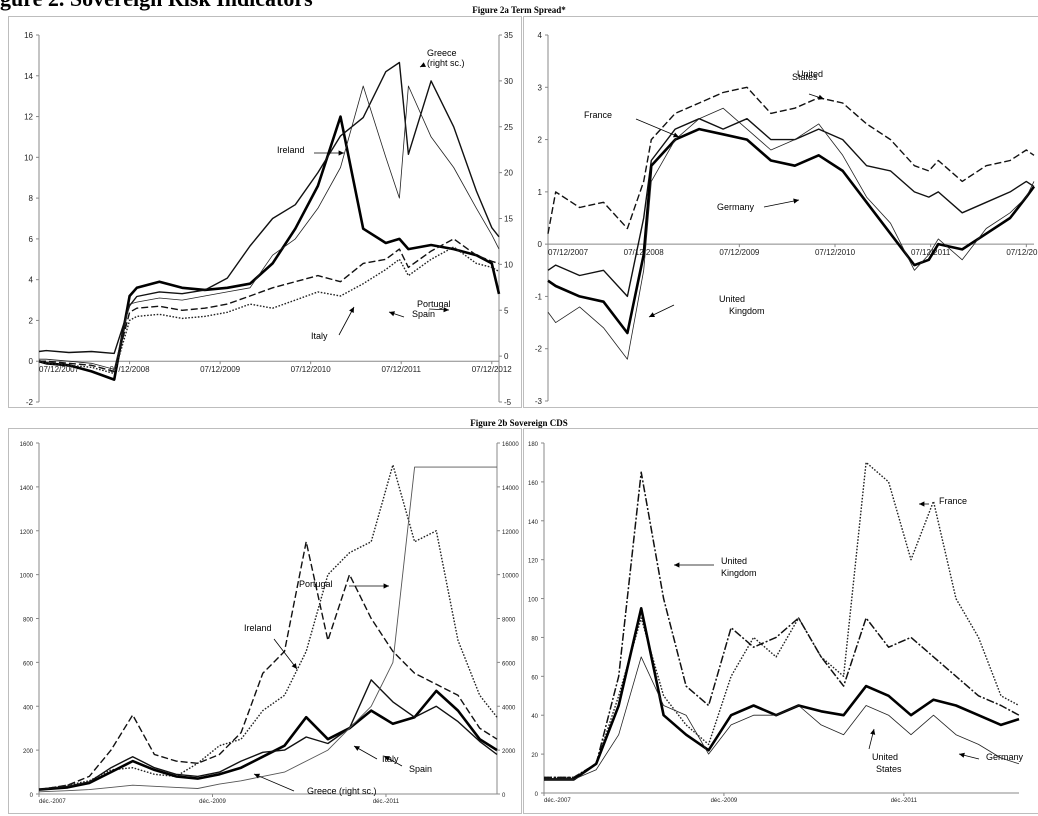 The height and width of the screenshot is (816, 1038). What do you see at coordinates (27, 577) in the screenshot?
I see `y-tick-label: 1000` at bounding box center [27, 577].